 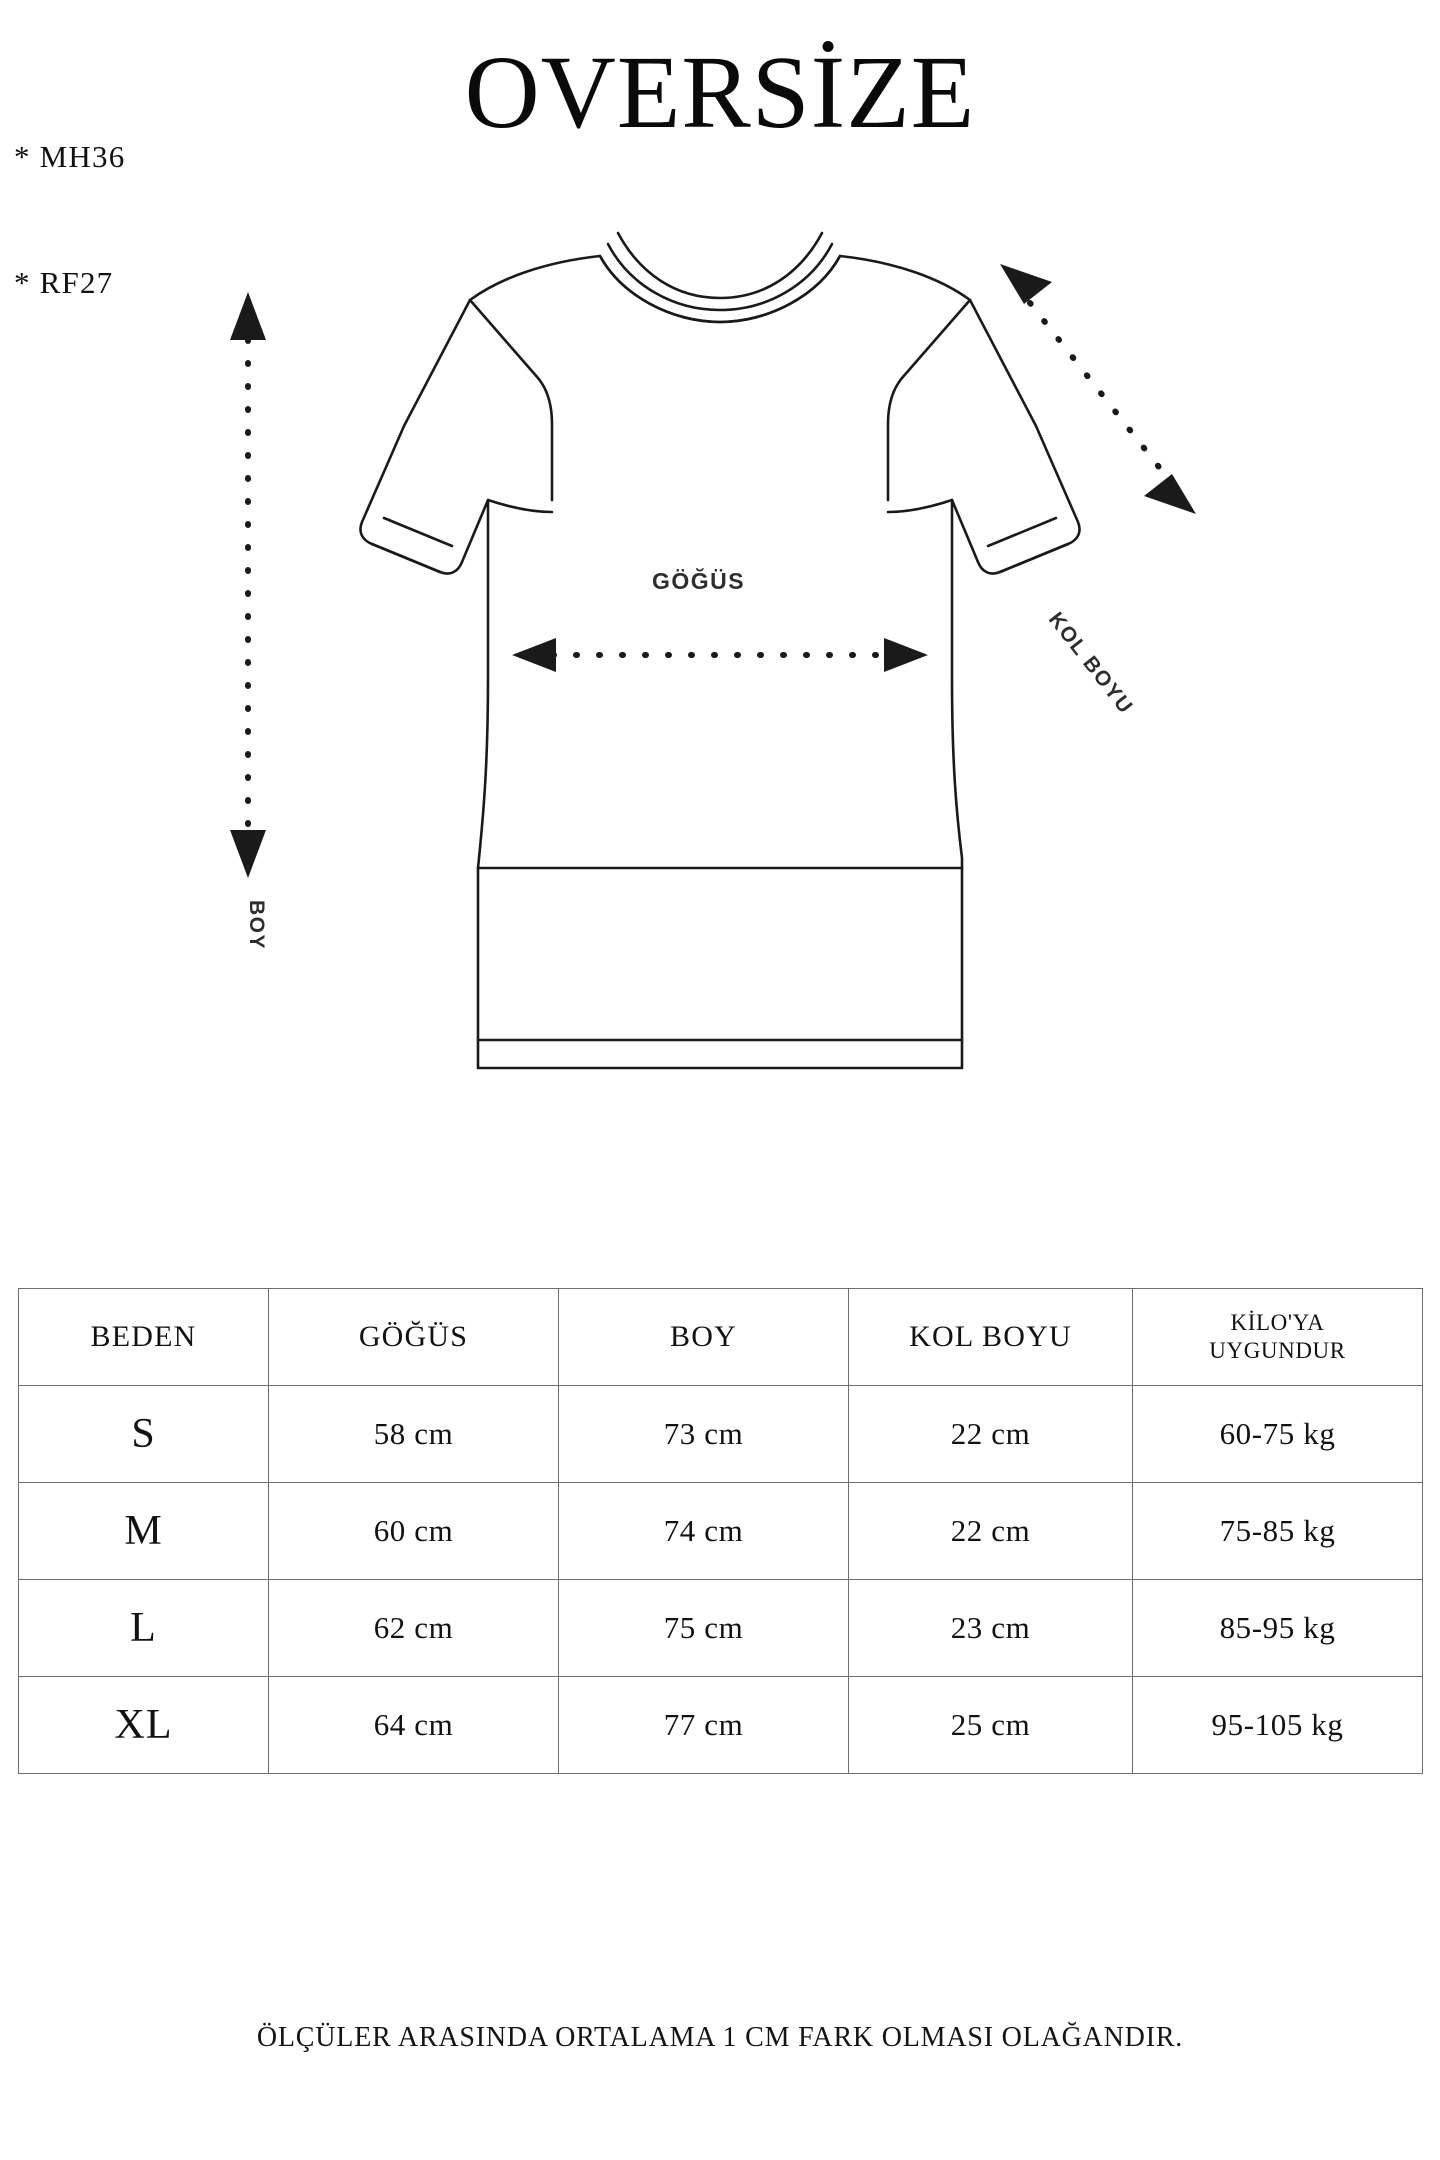 I want to click on cell-kilo: 75-85 kg, so click(x=1277, y=1531).